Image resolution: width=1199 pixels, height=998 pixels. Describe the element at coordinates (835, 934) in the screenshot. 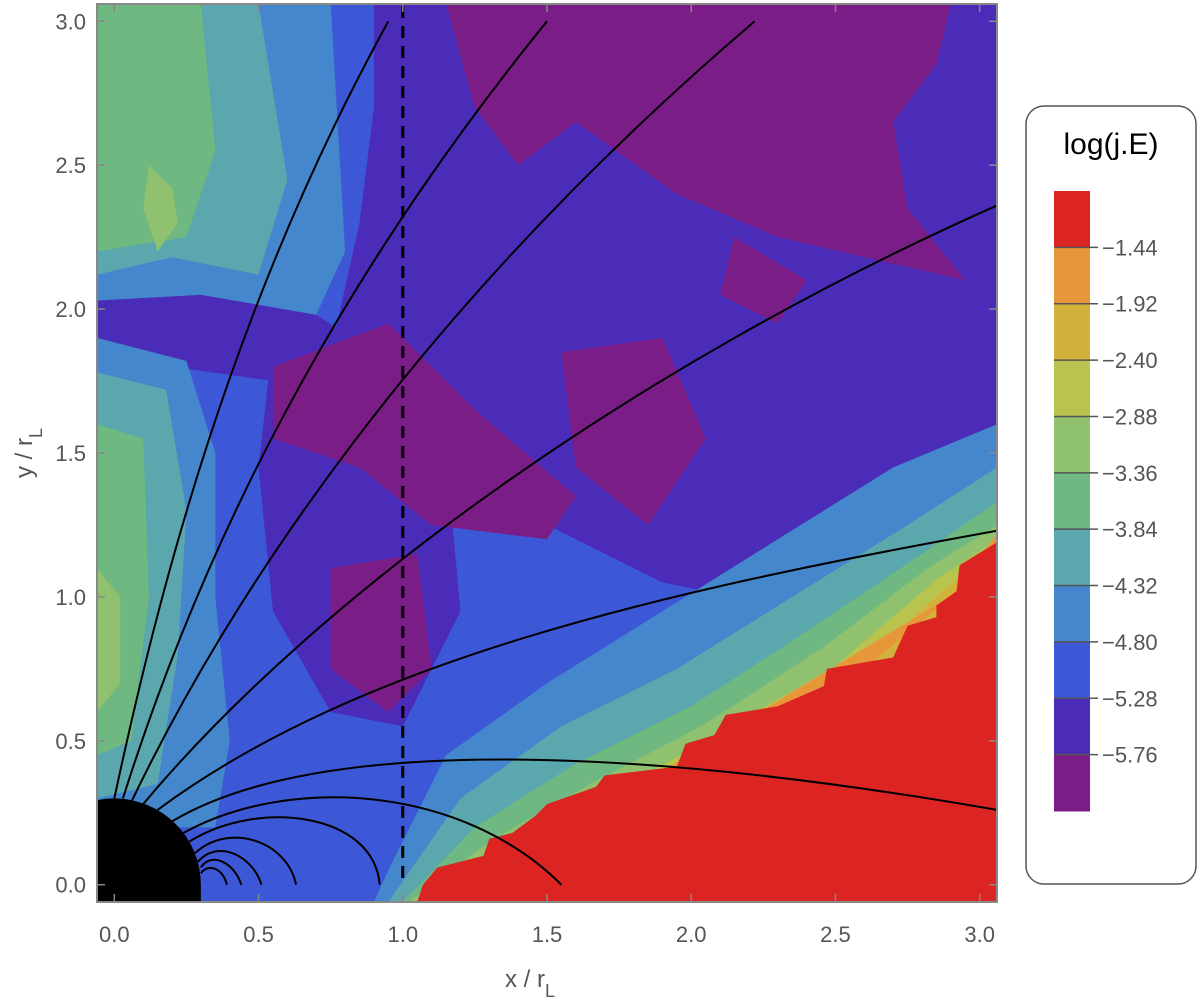

I see `x-tick-label: 2.5` at that location.